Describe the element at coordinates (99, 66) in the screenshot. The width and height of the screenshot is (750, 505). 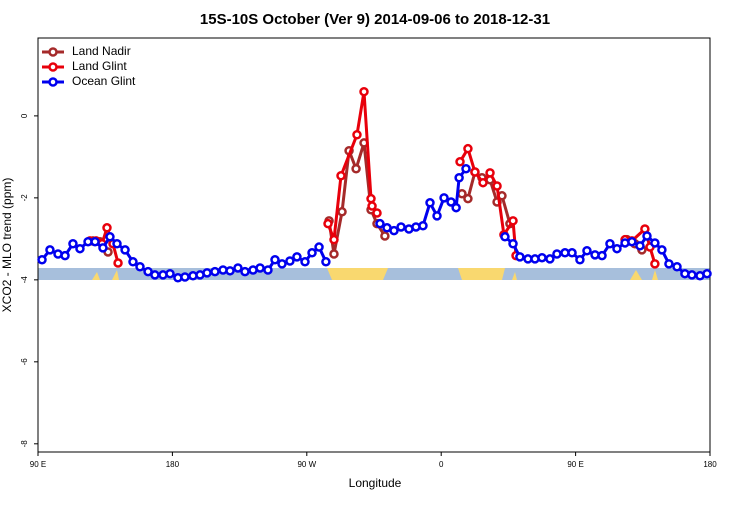
I see `legend-label: Land Glint` at that location.